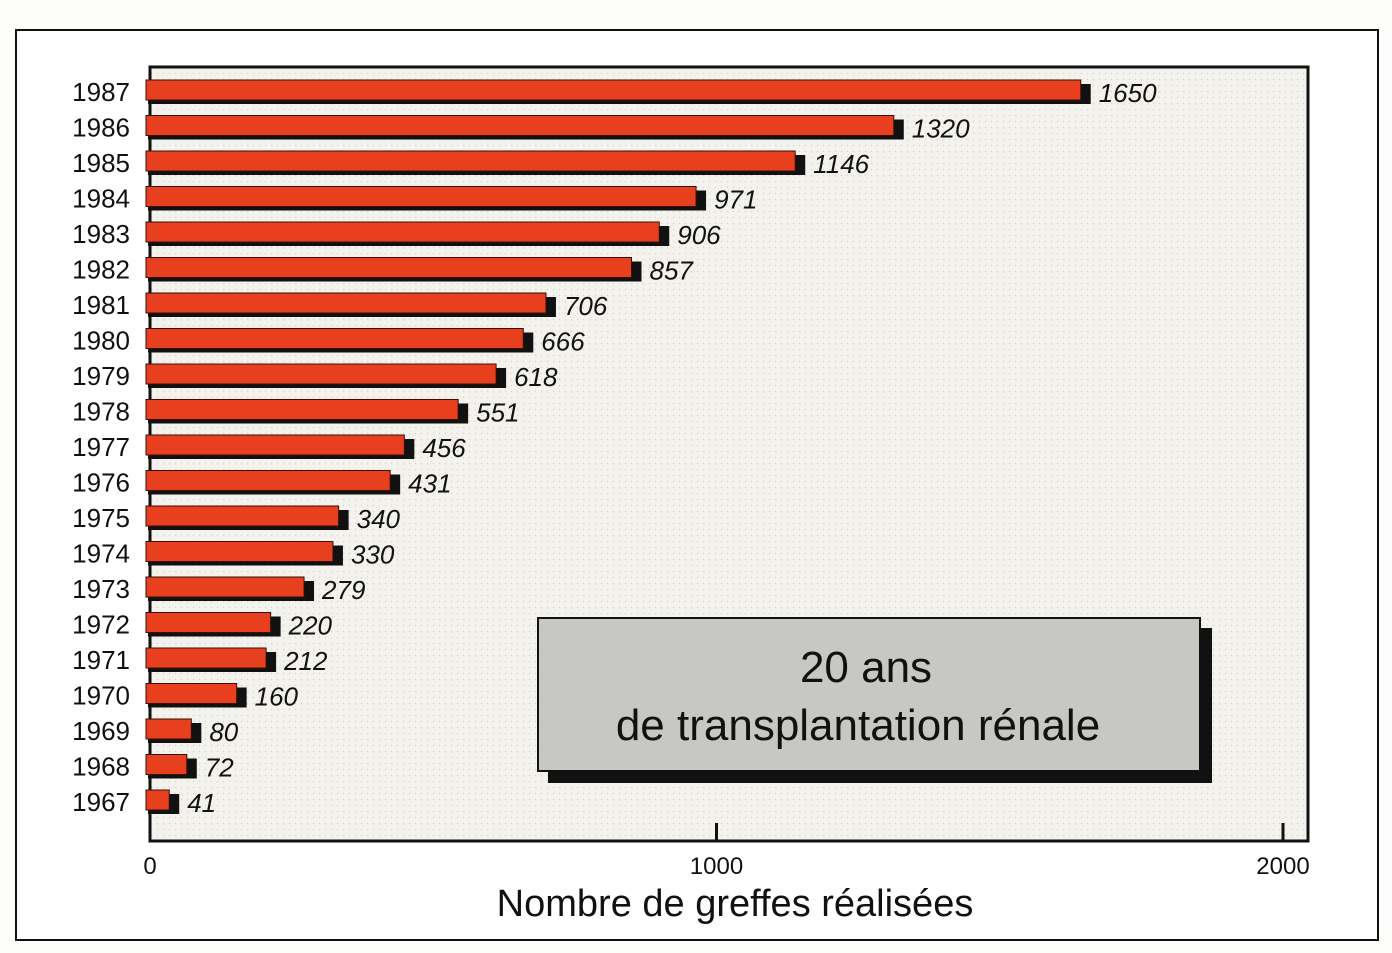  I want to click on value-label-1972: 220, so click(310, 626).